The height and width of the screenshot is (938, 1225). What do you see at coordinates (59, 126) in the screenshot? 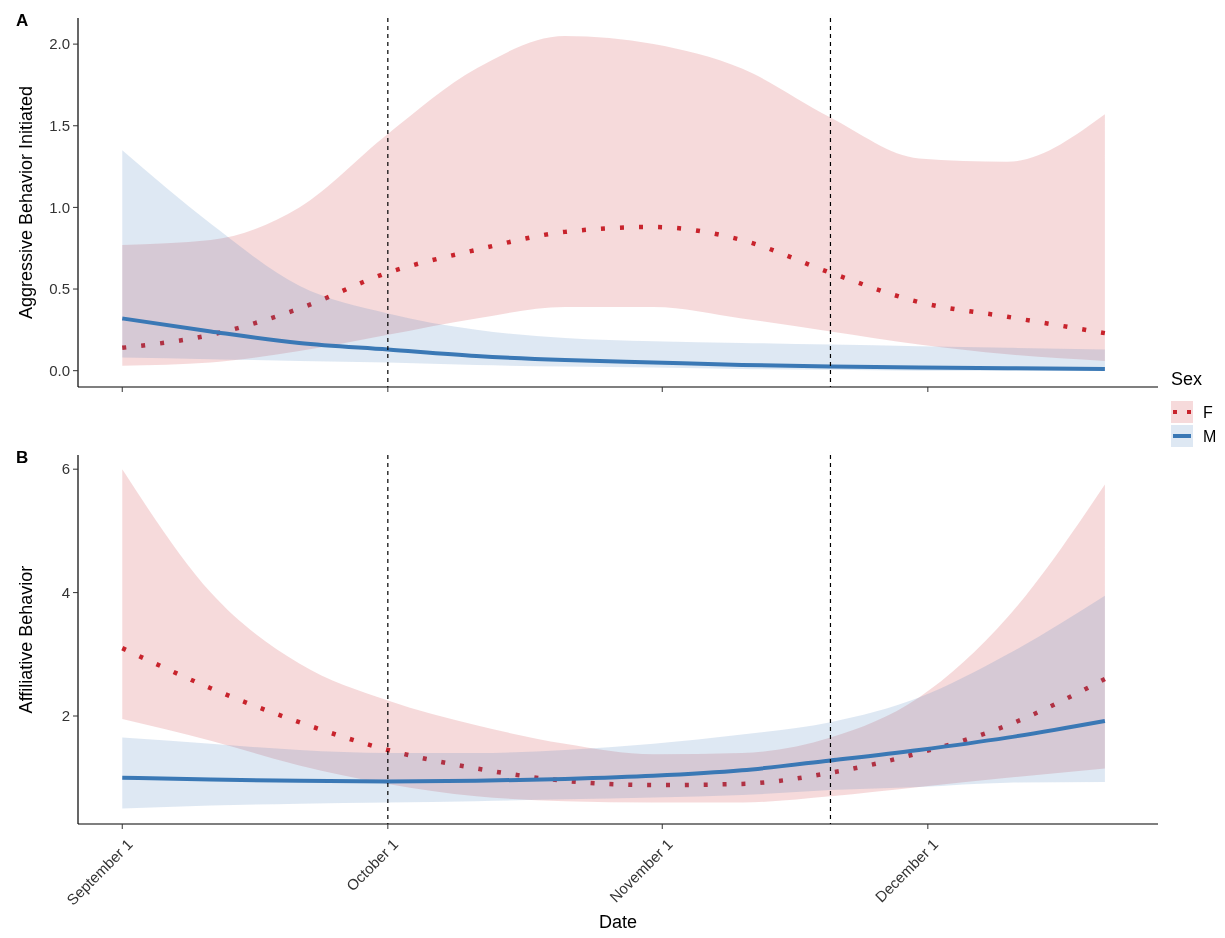
I see `y-tick-label: 1.5` at bounding box center [59, 126].